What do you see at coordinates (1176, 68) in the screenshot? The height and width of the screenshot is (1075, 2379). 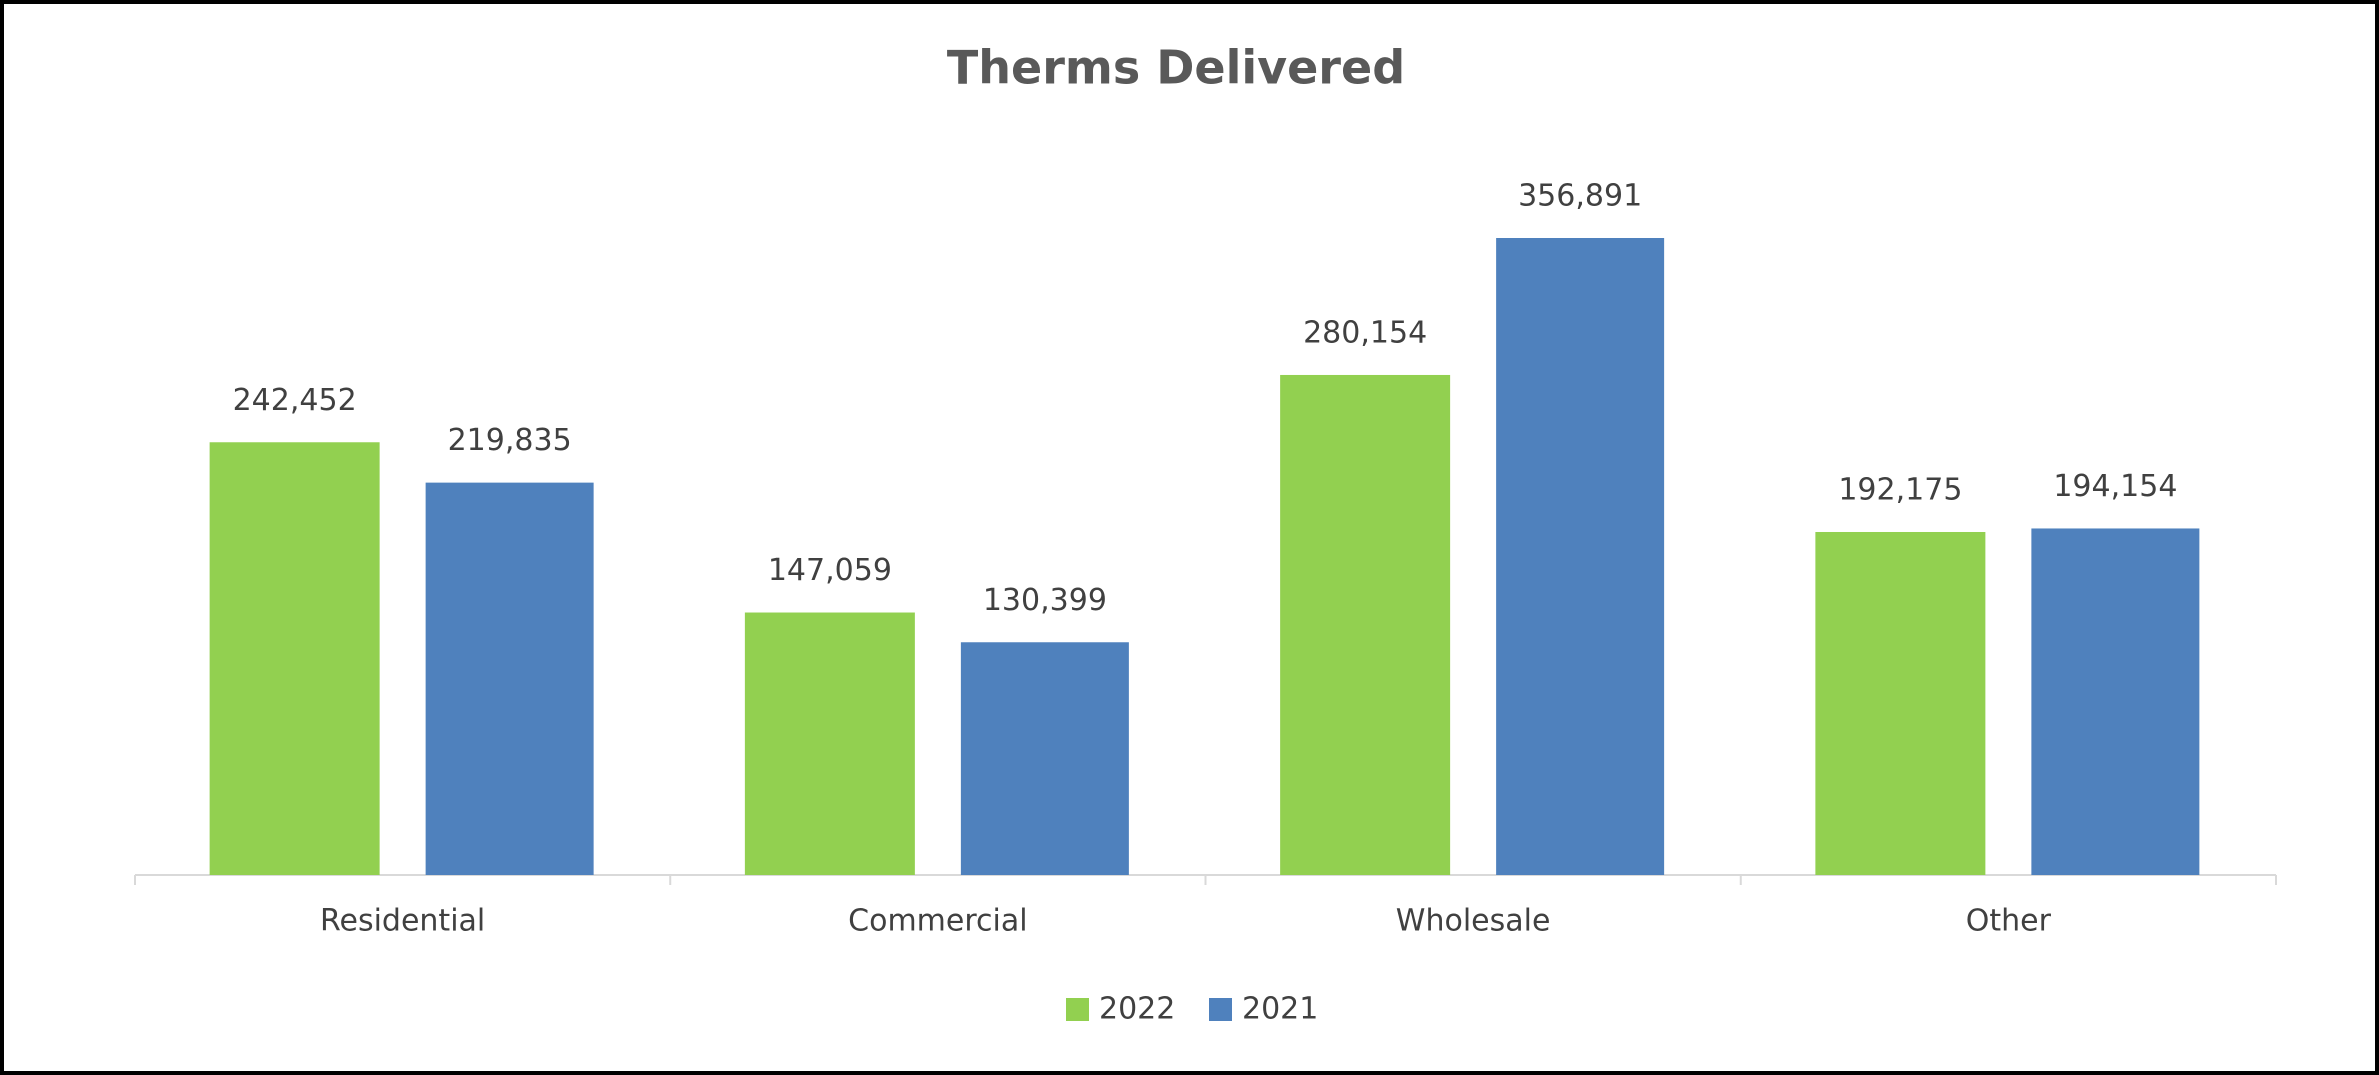 I see `chart-title: Therms Delivered` at bounding box center [1176, 68].